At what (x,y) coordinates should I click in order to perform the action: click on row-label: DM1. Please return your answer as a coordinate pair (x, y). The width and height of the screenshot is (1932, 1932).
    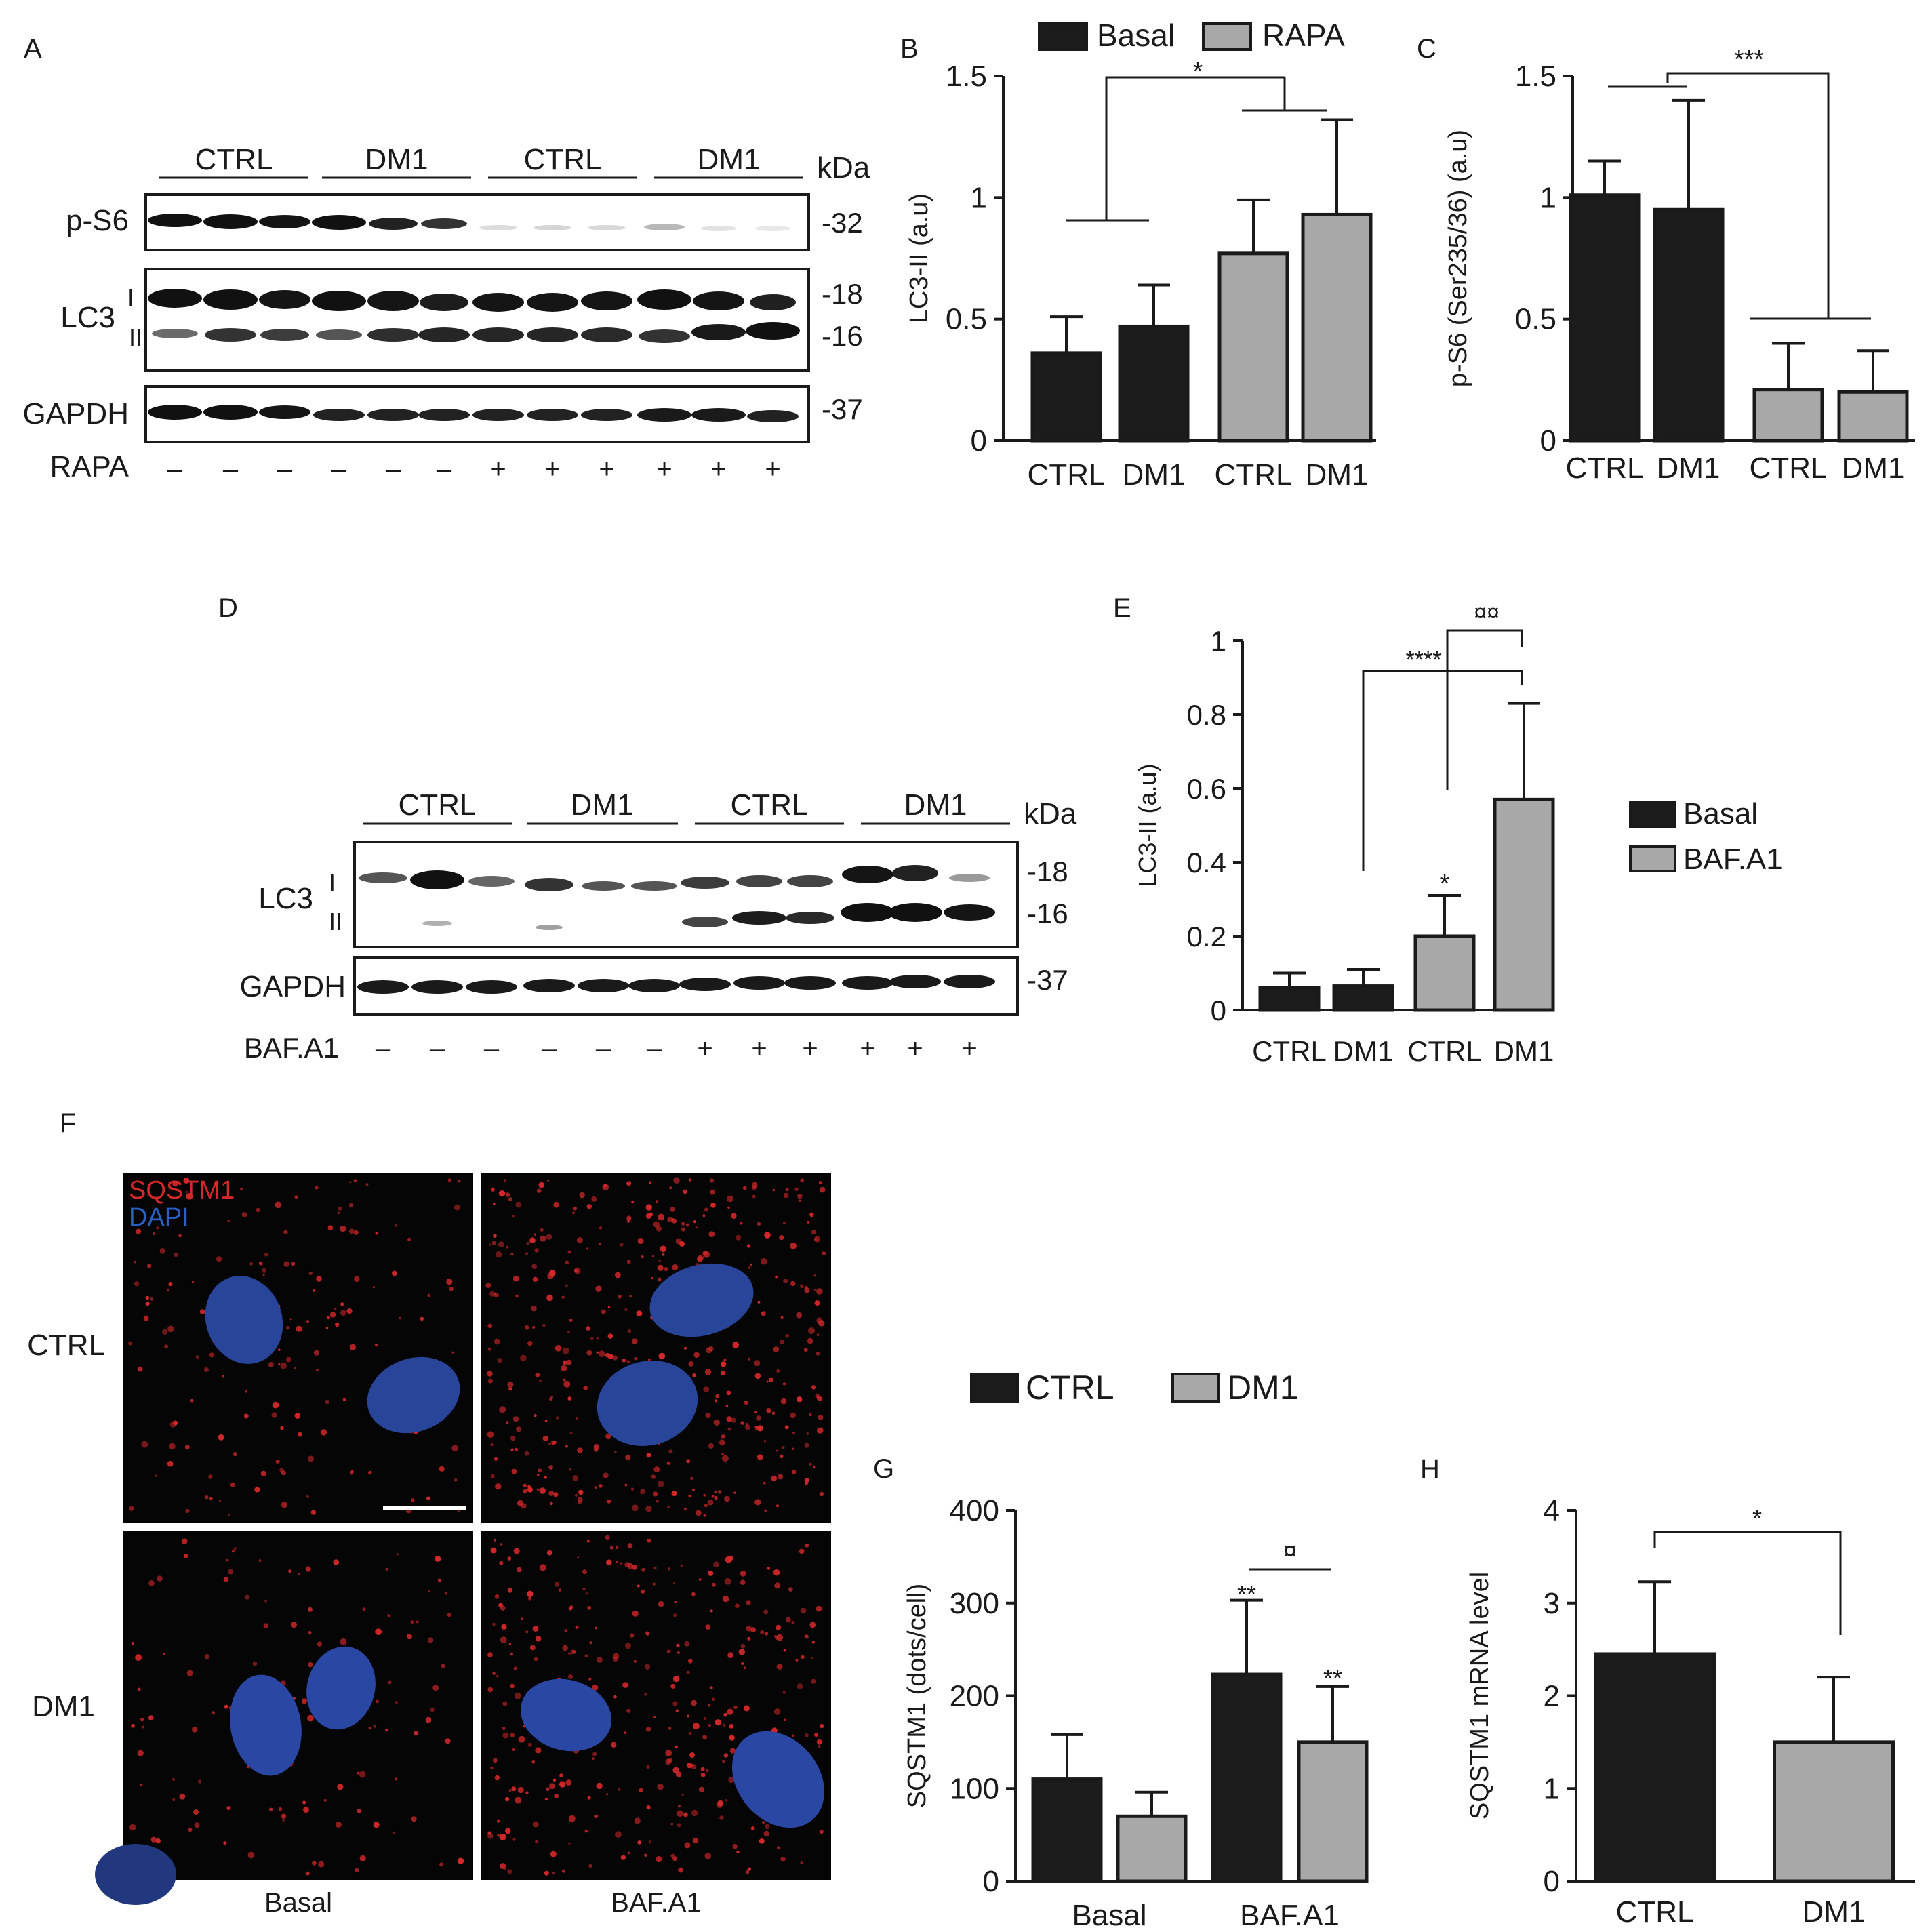
    Looking at the image, I should click on (63, 1706).